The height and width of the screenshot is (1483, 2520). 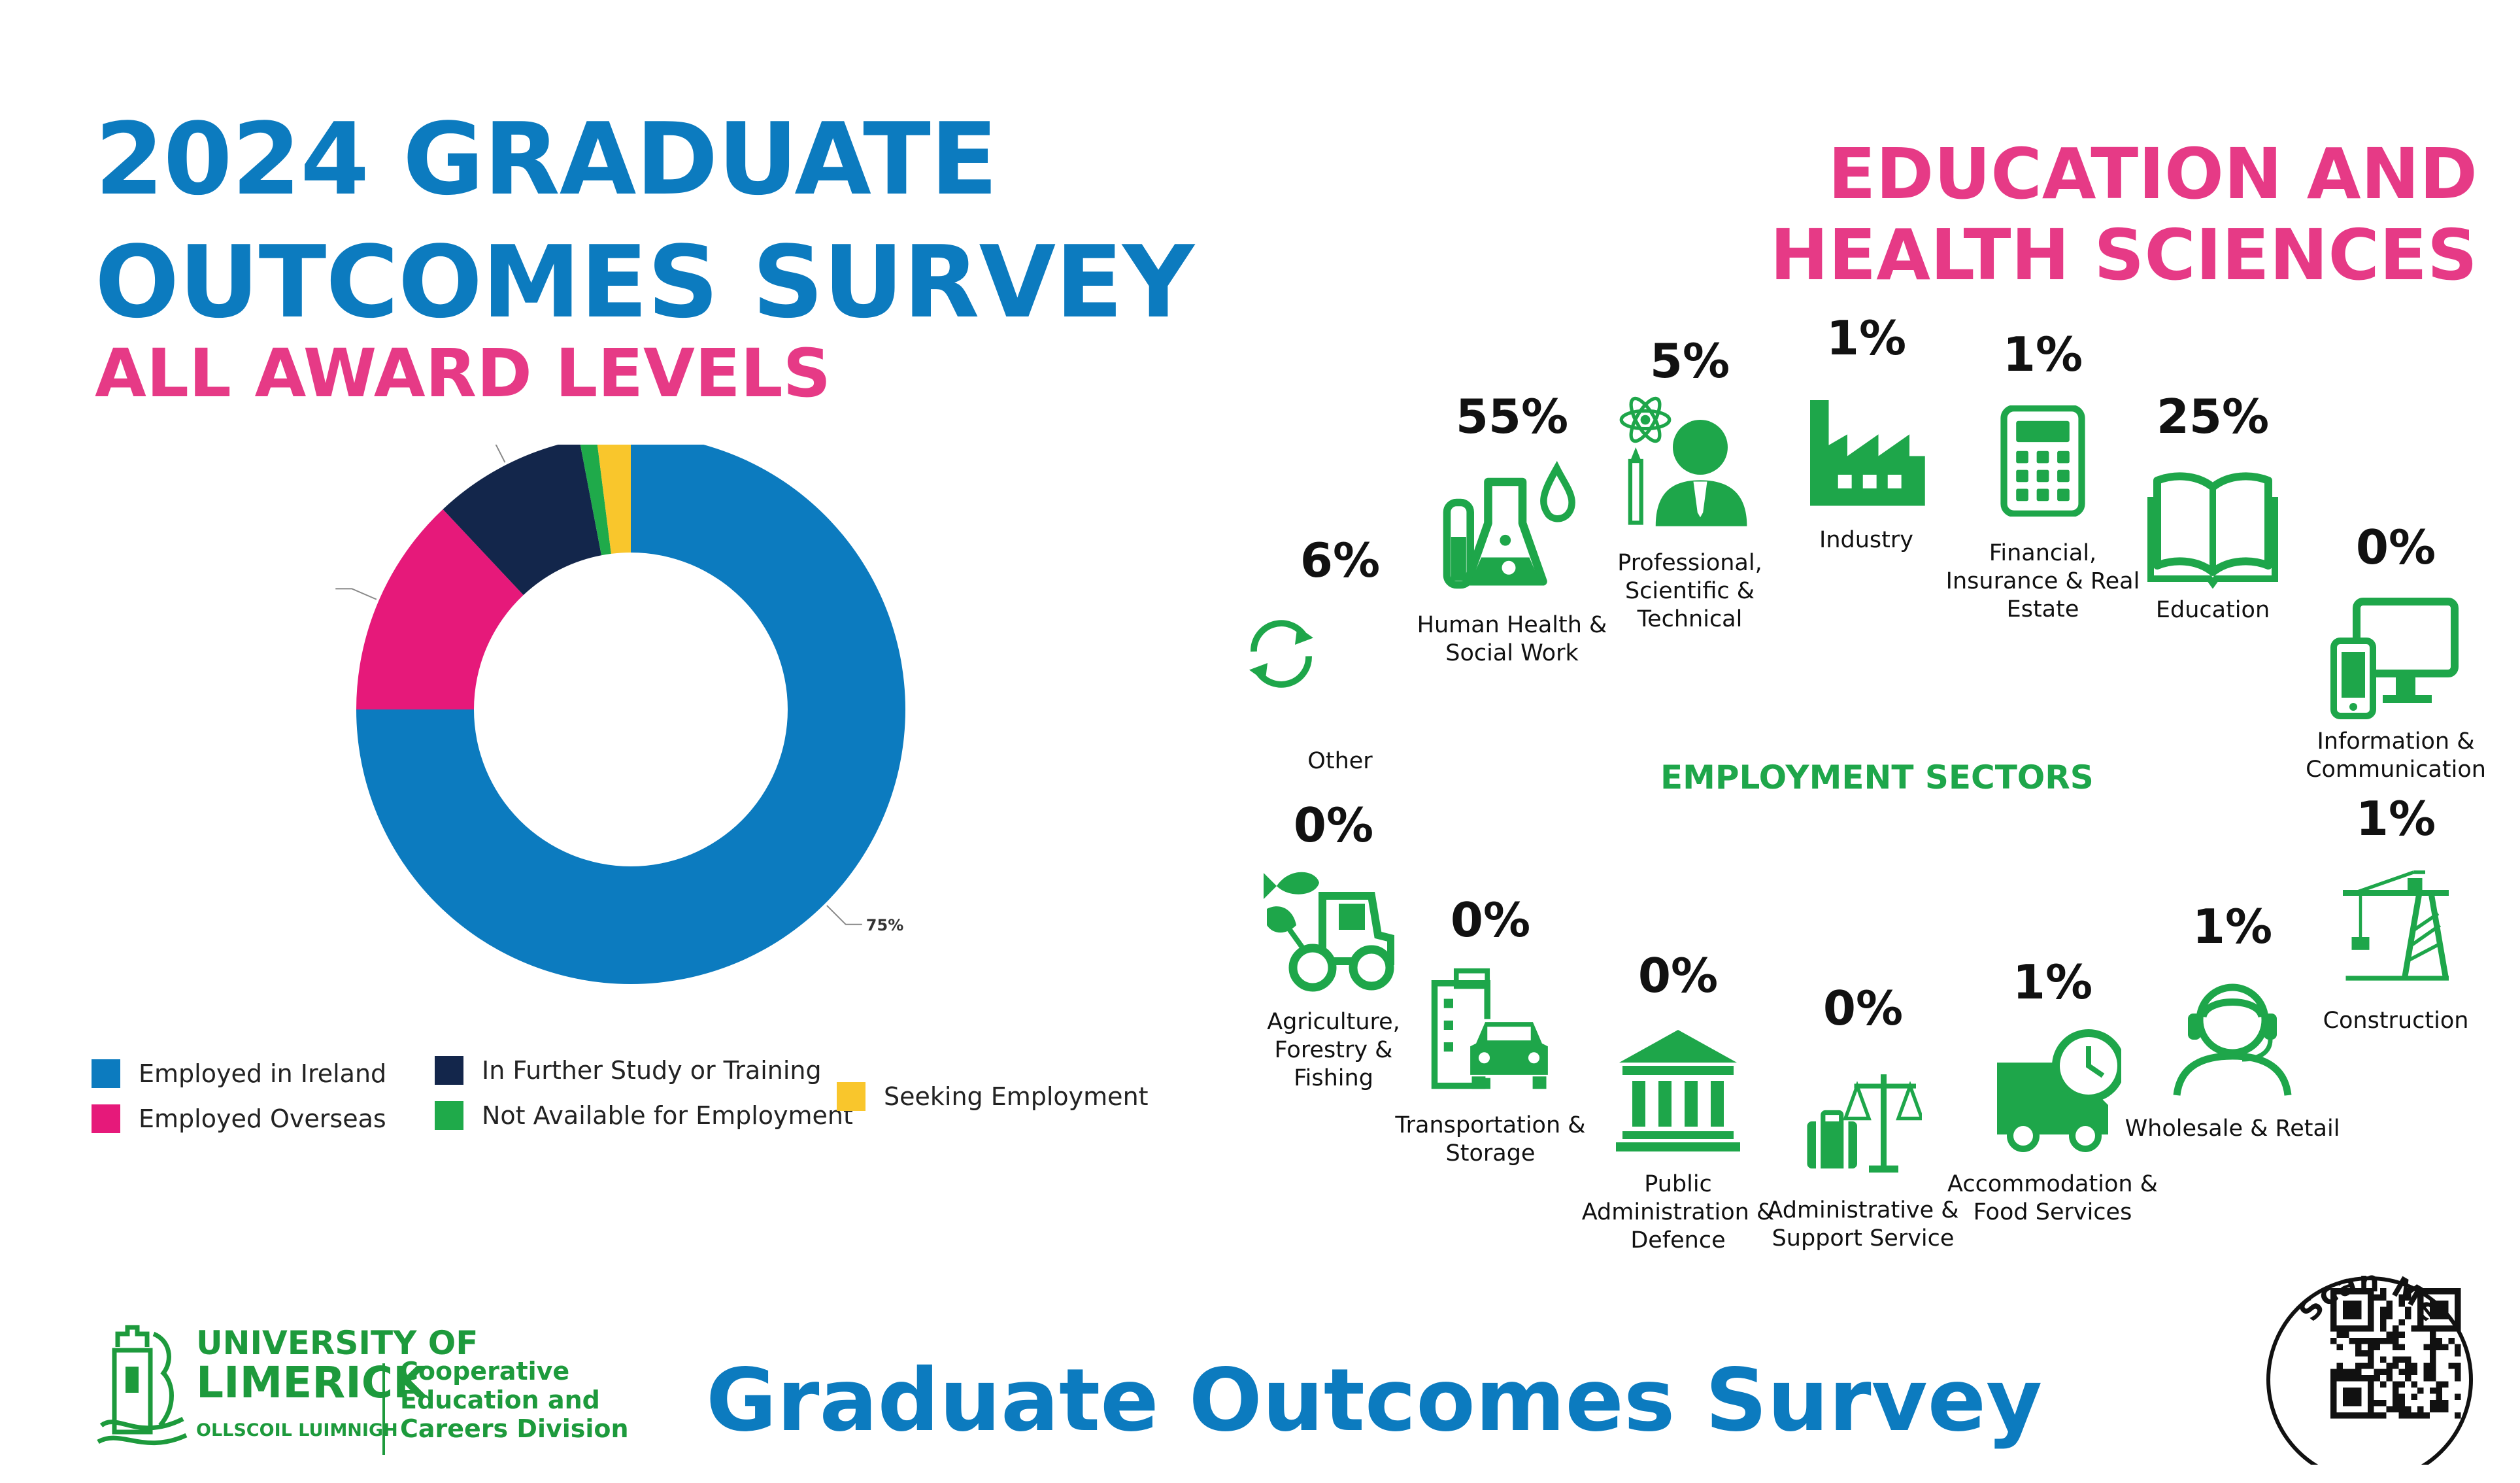 I want to click on legend-col-3: Seeking Employment, so click(x=993, y=1096).